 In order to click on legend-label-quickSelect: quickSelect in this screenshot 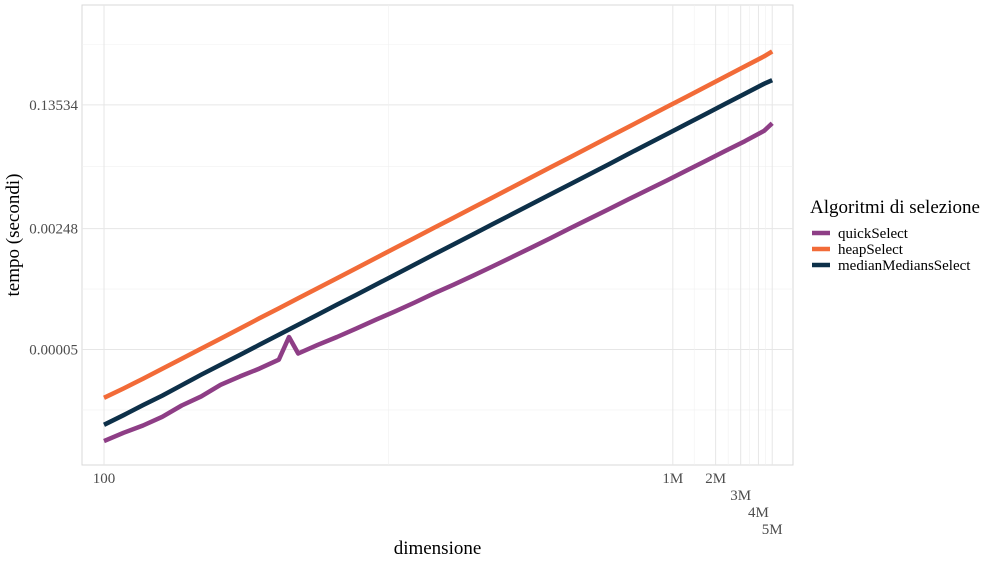, I will do `click(873, 234)`.